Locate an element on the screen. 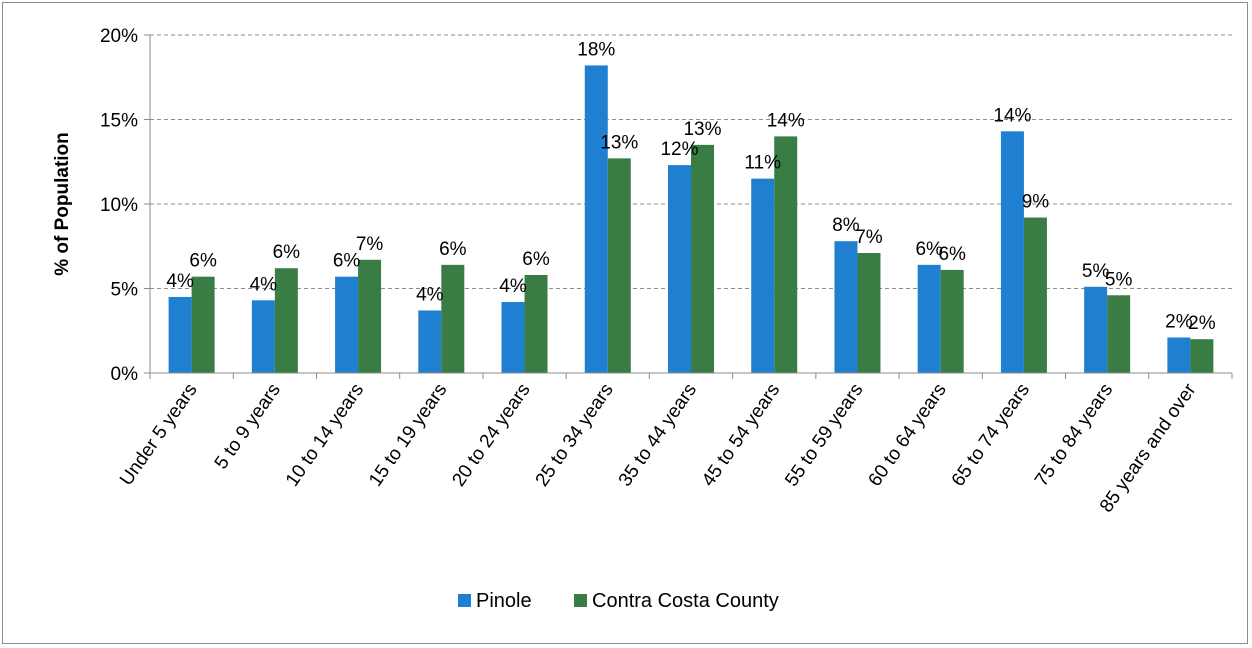 The image size is (1252, 648). y-axis-label: % of Population is located at coordinates (62, 204).